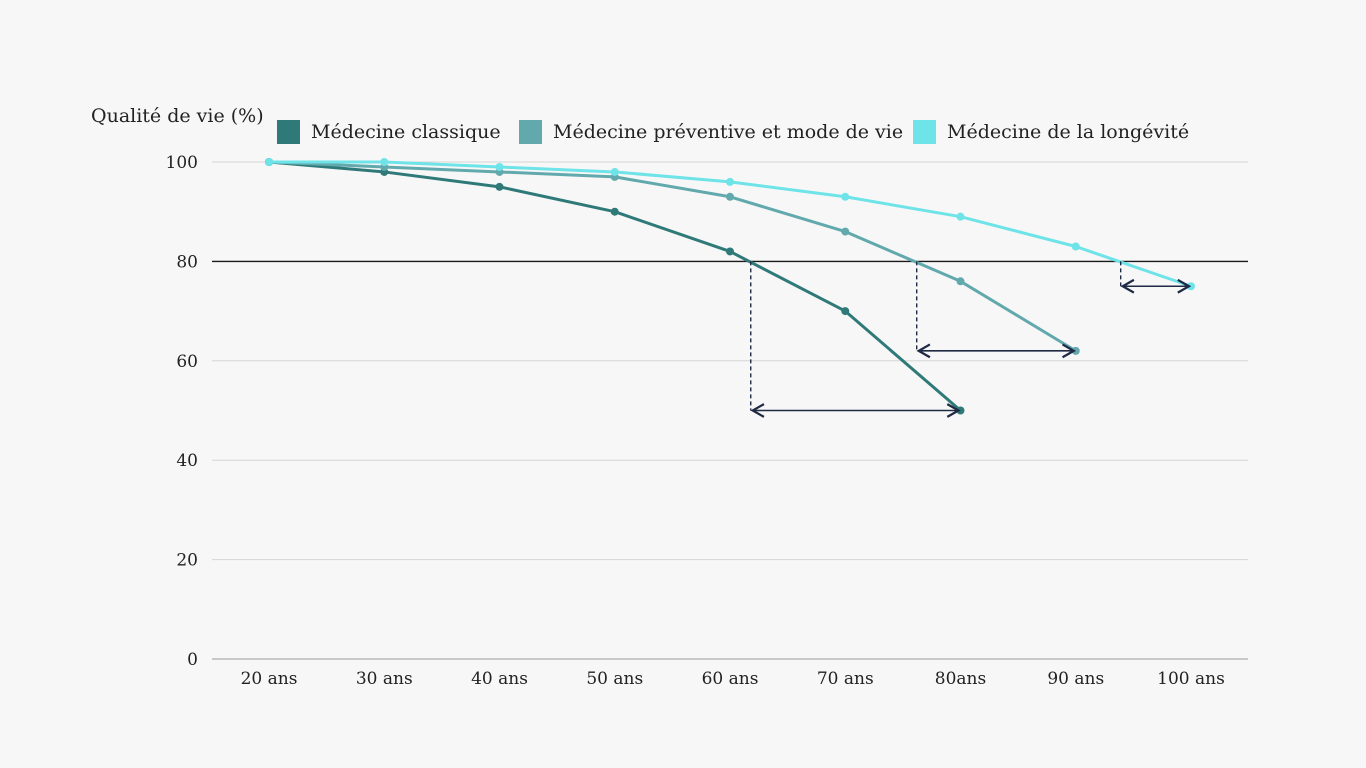  I want to click on x-tick-label: 30 ans, so click(384, 679).